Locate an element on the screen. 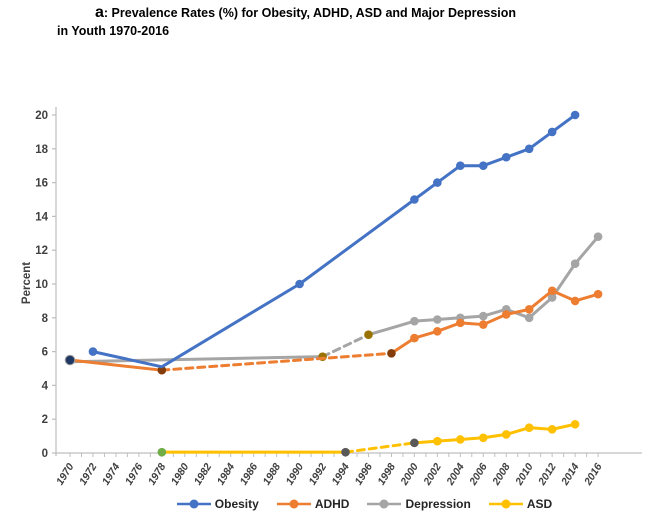 This screenshot has width=650, height=525. x-tick-label: 1976 is located at coordinates (134, 474).